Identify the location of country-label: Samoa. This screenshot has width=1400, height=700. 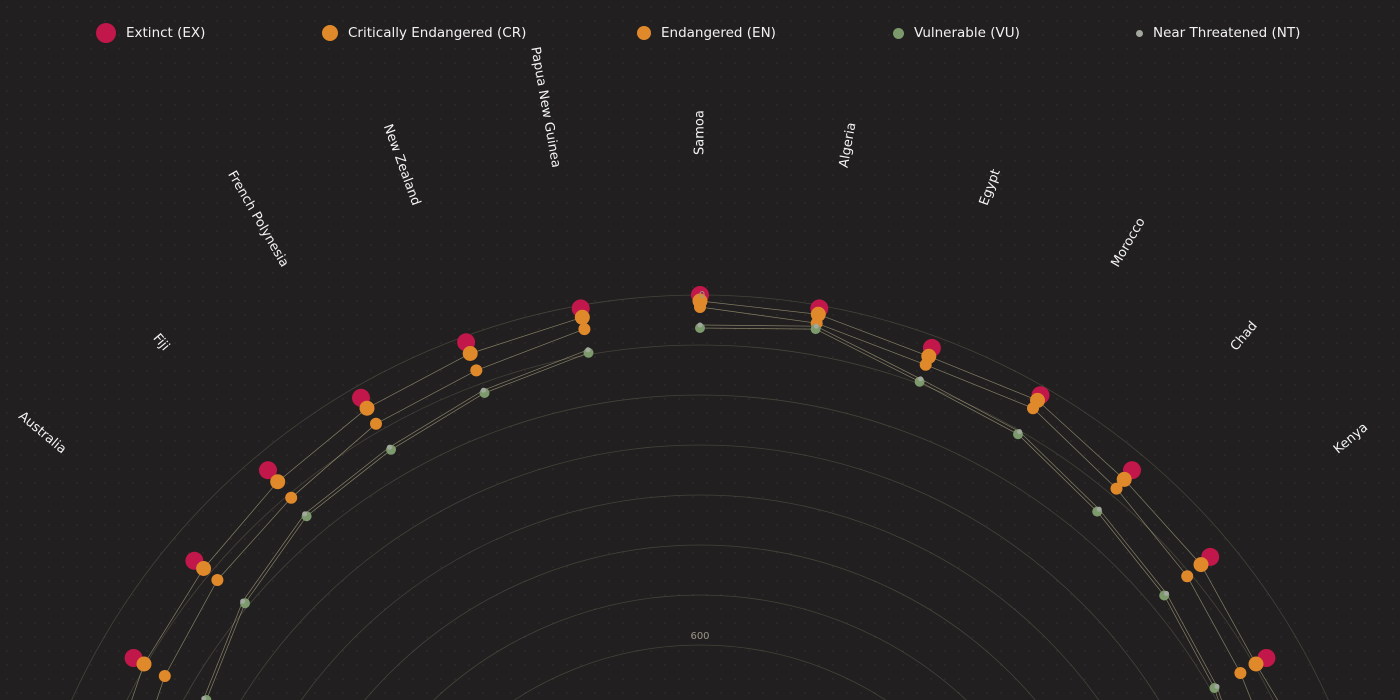
(700, 132).